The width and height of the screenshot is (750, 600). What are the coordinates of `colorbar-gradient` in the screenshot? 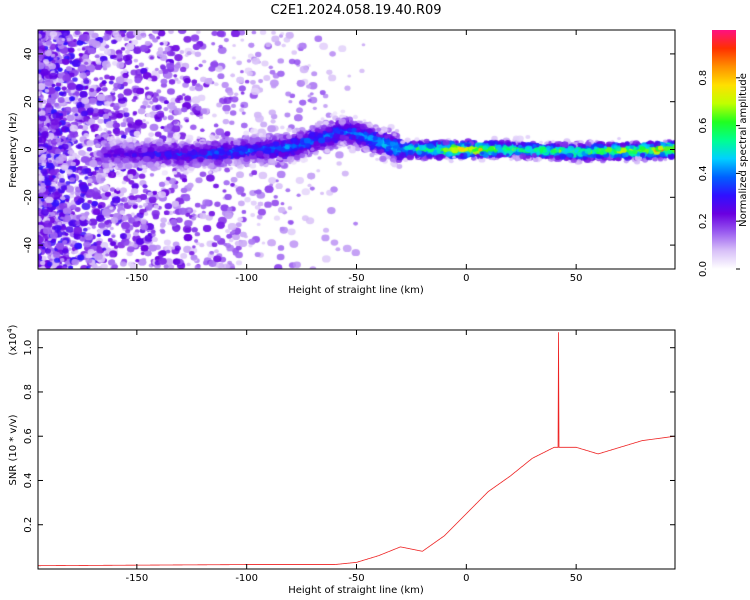 It's located at (724, 149).